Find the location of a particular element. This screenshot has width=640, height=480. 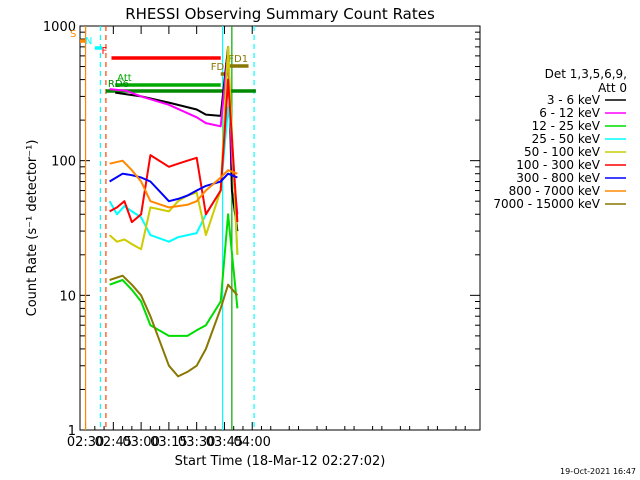

flag-label-fd2: FD2 is located at coordinates (221, 67).